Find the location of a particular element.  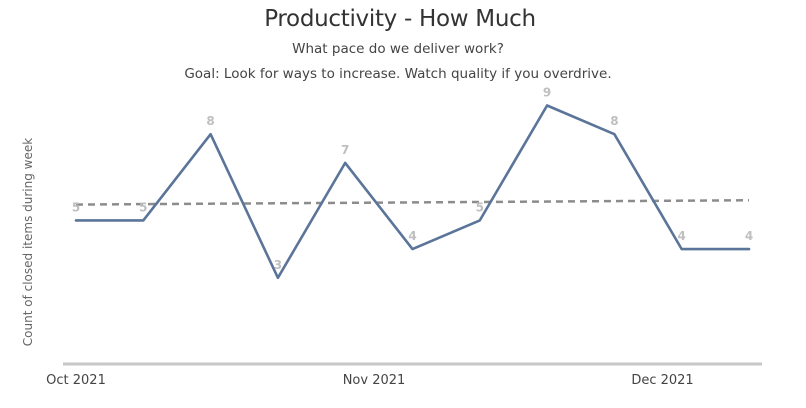

chart-subtitle: What pace do we deliver work? is located at coordinates (398, 49).